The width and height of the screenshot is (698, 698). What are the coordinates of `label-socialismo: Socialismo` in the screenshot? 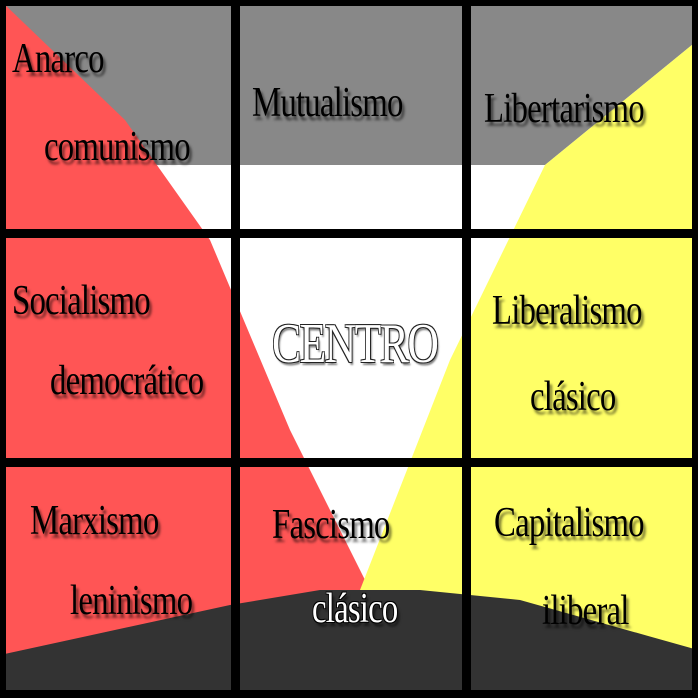 It's located at (81, 301).